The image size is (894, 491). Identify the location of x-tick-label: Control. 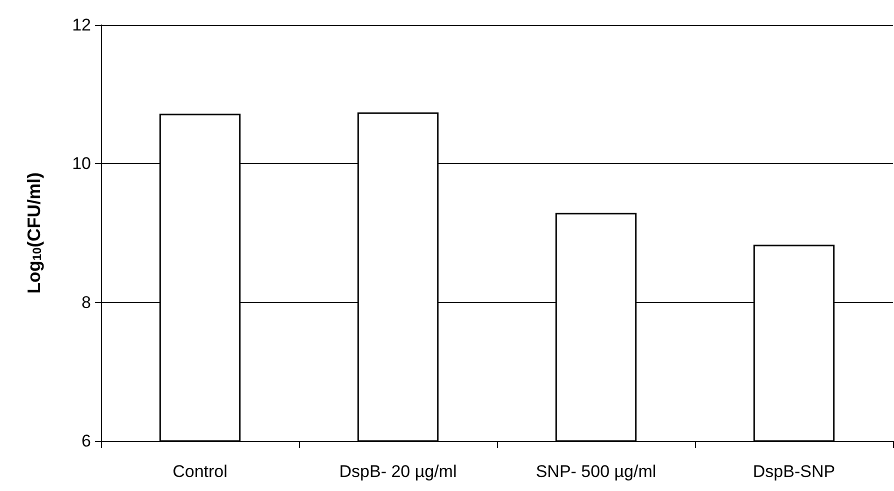
(200, 471).